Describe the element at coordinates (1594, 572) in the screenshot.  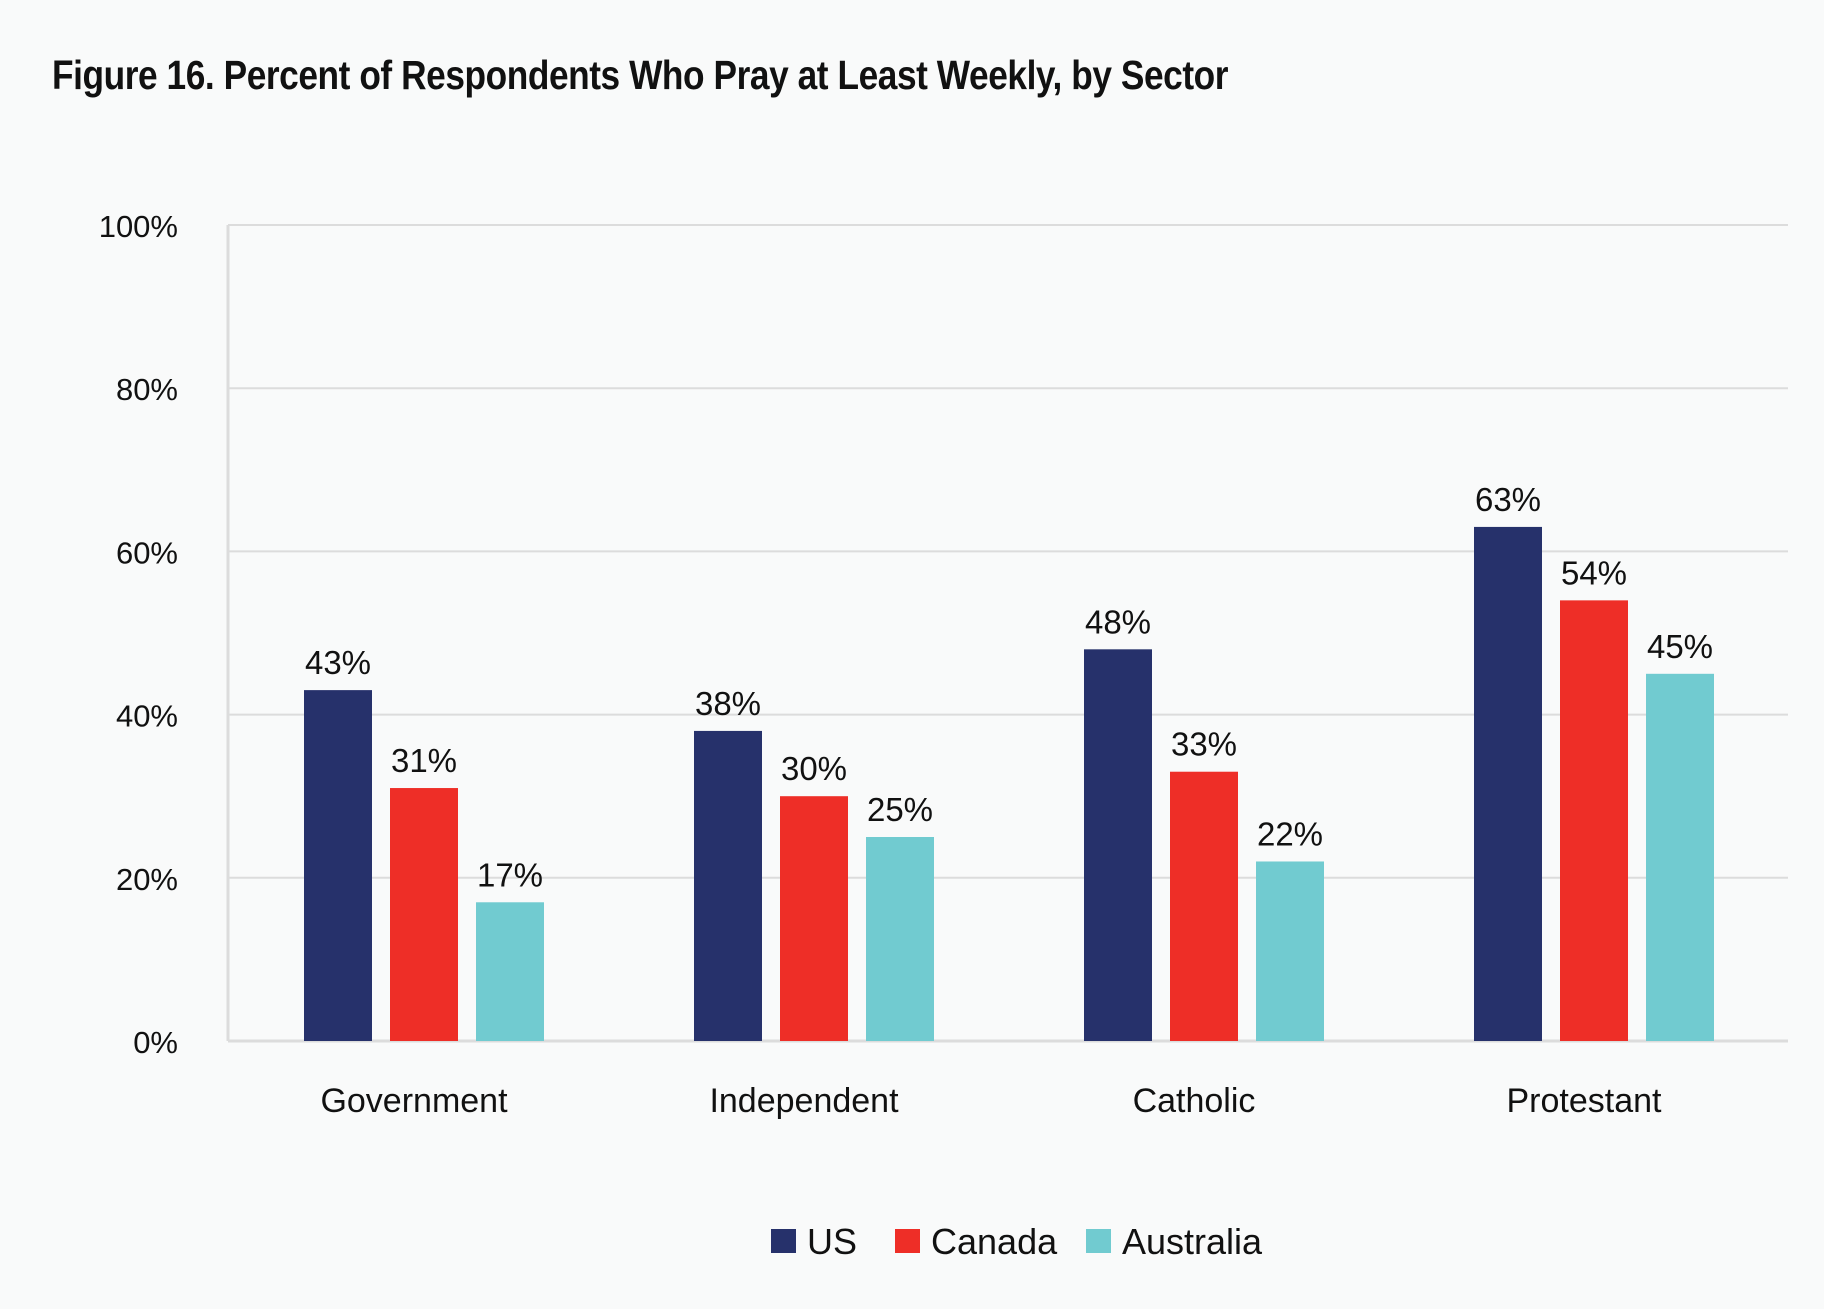
I see `data-label: 54%` at that location.